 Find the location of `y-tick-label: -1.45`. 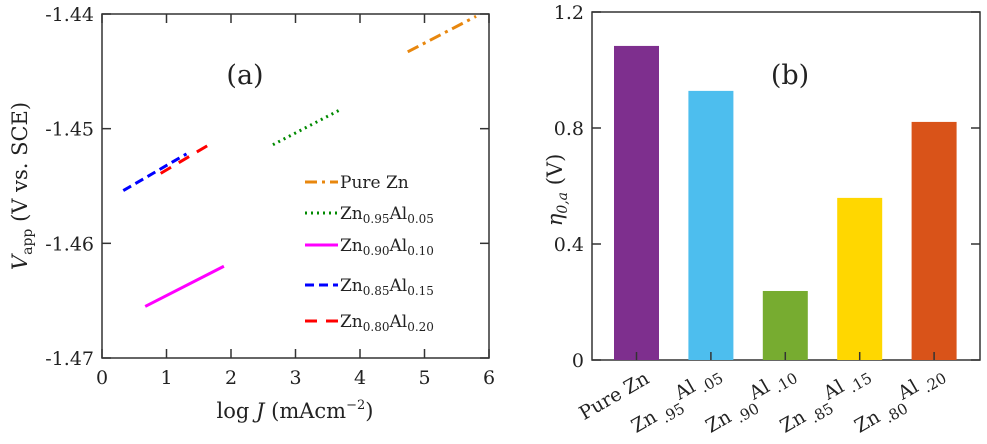

y-tick-label: -1.45 is located at coordinates (69, 130).